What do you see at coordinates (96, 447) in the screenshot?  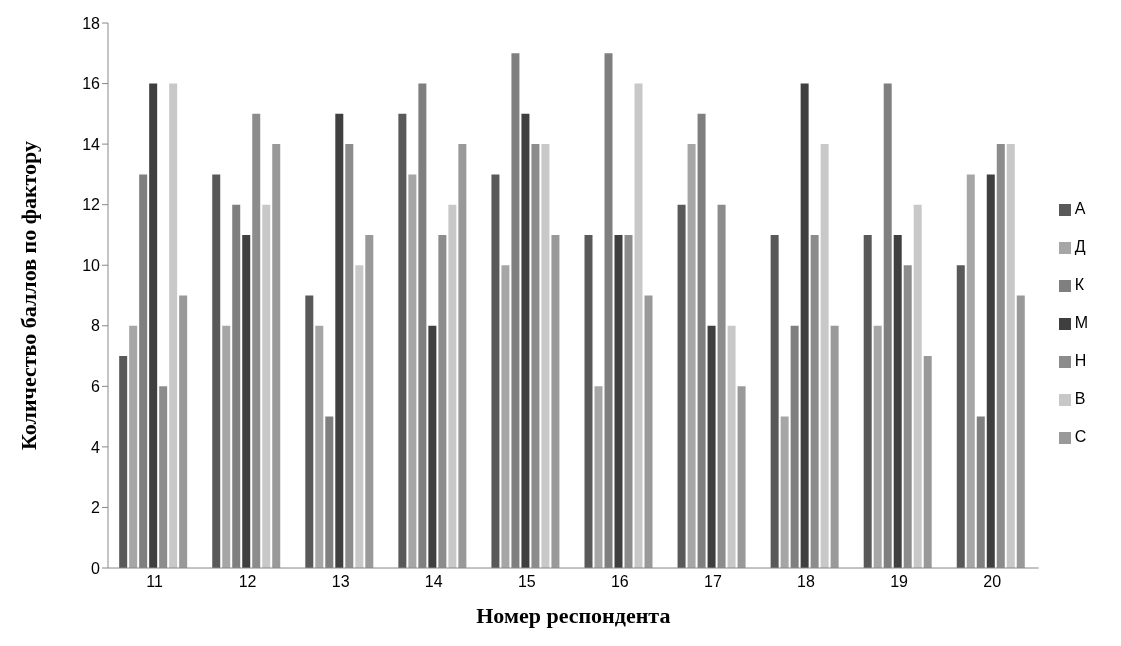 I see `y-tick-label: 4` at bounding box center [96, 447].